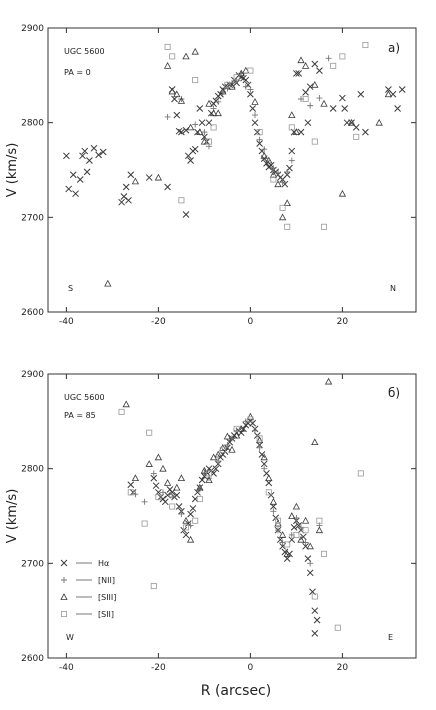  I want to click on legend-label: Hα, so click(103, 563).